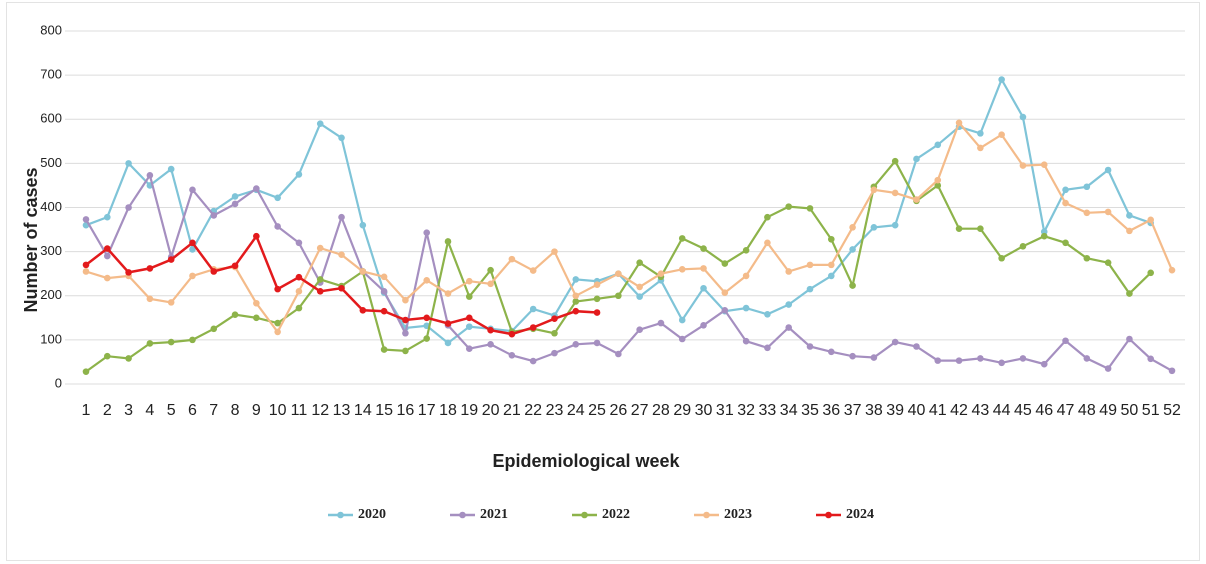 The height and width of the screenshot is (564, 1206). I want to click on legend-label: 2020, so click(372, 514).